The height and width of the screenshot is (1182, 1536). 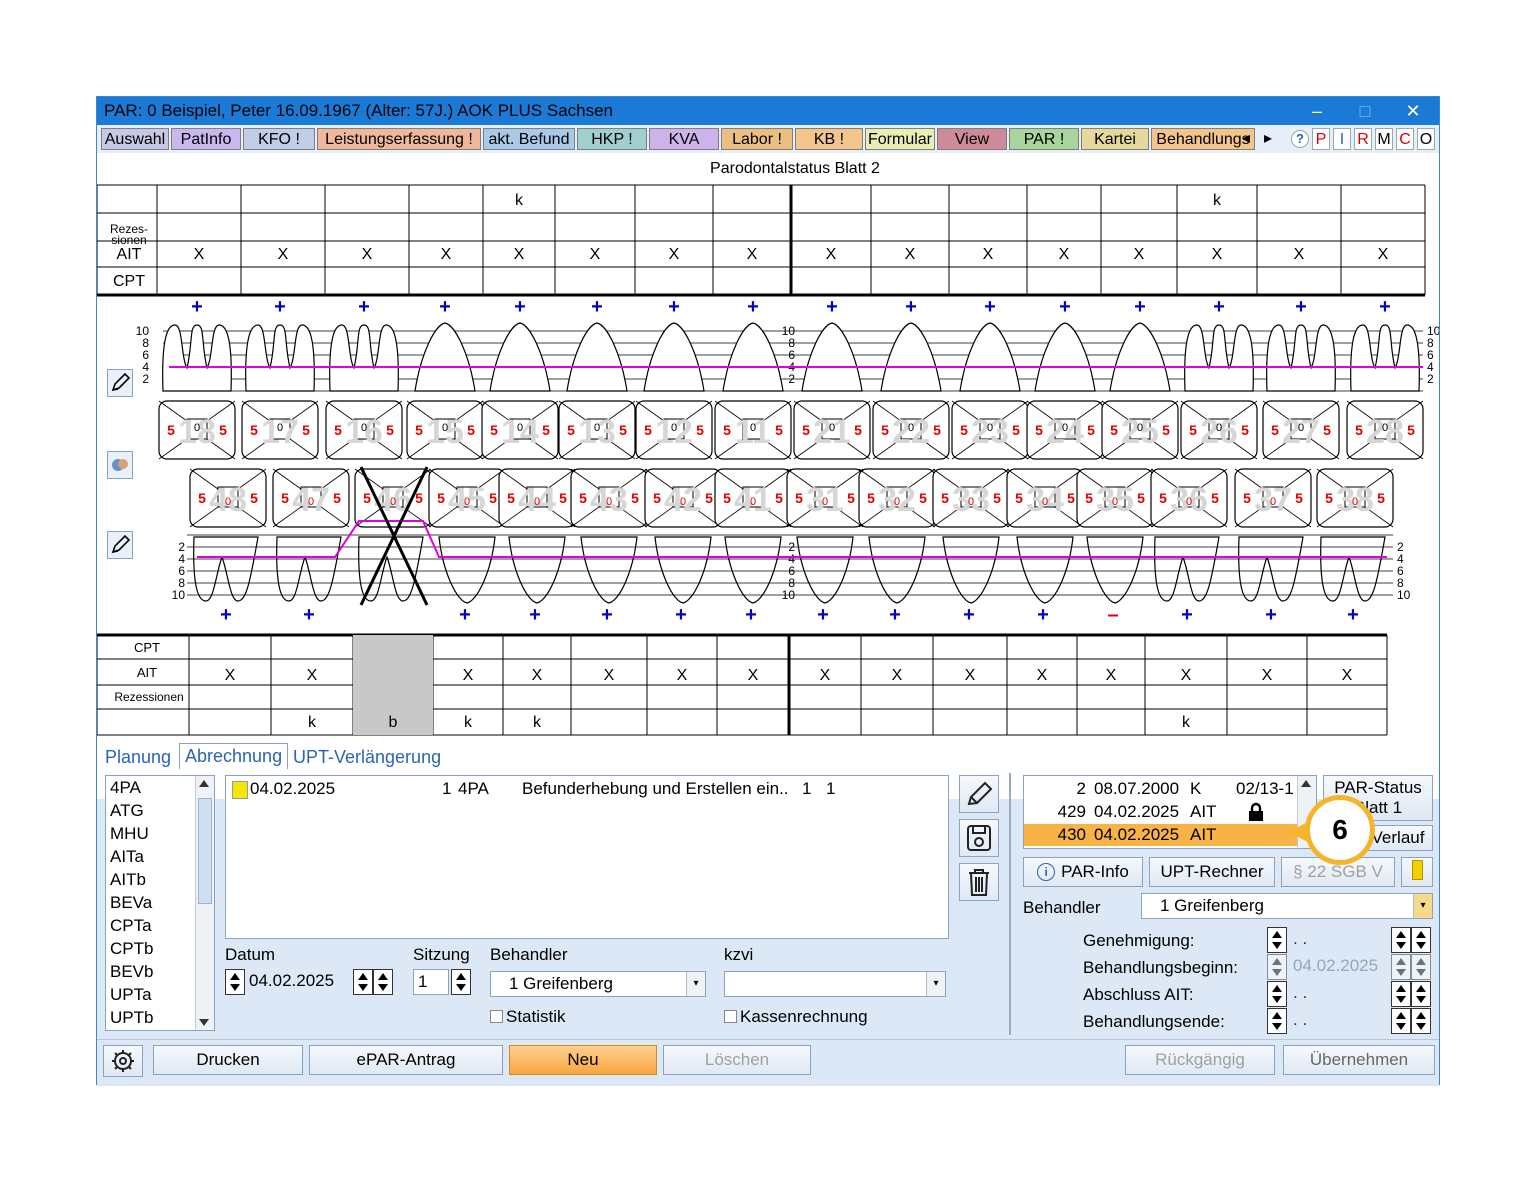 I want to click on abschluss-spin-left, so click(x=1277, y=994).